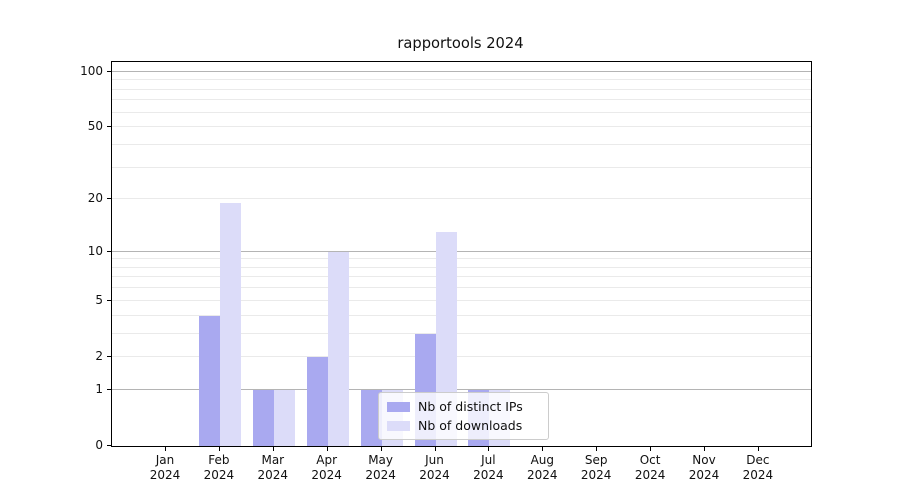 This screenshot has width=900, height=500. What do you see at coordinates (460, 43) in the screenshot?
I see `chart-title: rapportools 2024` at bounding box center [460, 43].